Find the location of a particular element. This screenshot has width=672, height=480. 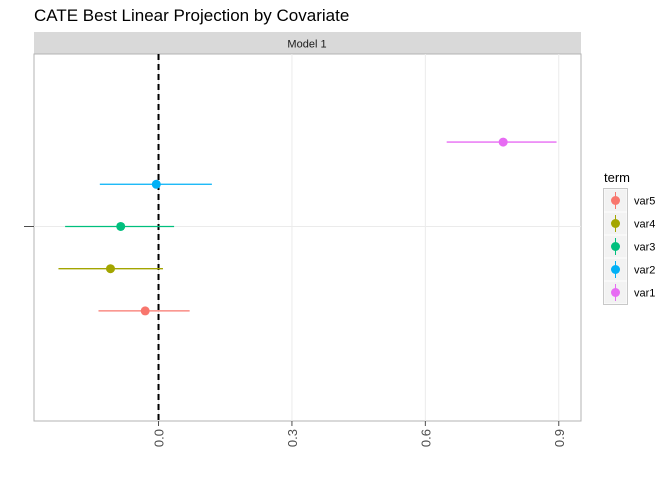

legend-label-var1: var1 is located at coordinates (644, 294).